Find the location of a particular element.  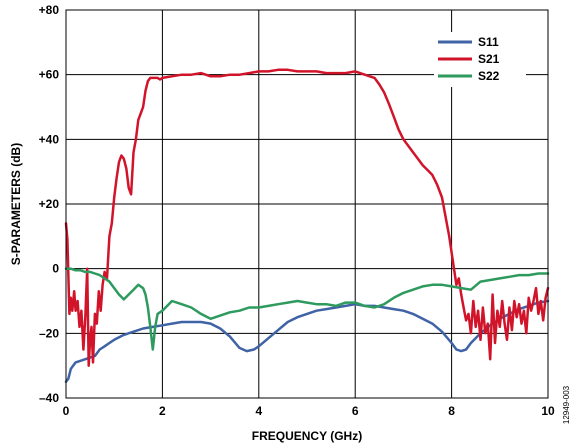

y-tick-label: +60 is located at coordinates (49, 75).